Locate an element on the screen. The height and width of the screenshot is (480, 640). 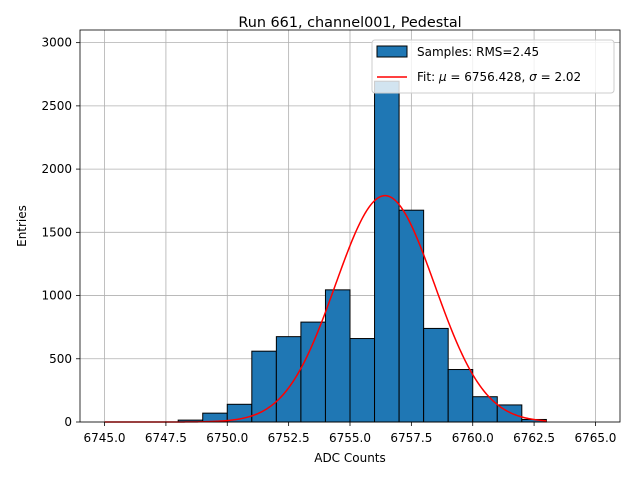
x-tick-label: 6745.0 is located at coordinates (105, 438).